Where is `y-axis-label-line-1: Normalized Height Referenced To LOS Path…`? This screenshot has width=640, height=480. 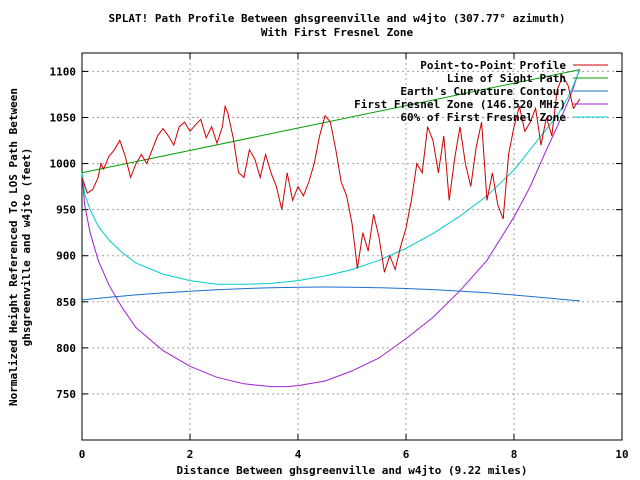 y-axis-label-line-1: Normalized Height Referenced To LOS Path… is located at coordinates (13, 247).